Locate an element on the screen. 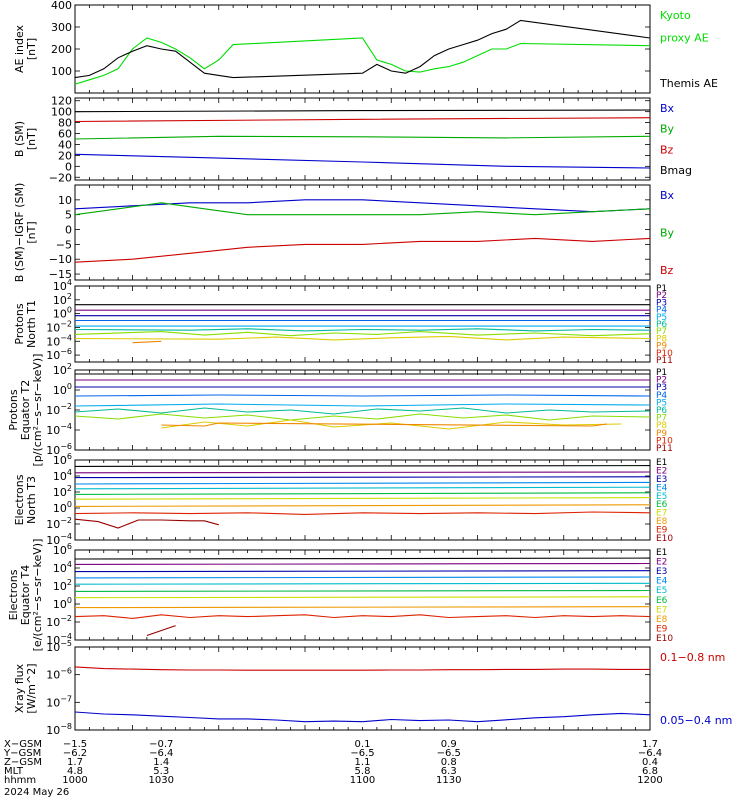 Image resolution: width=750 pixels, height=800 pixels. legend-entry: P7 is located at coordinates (661, 332).